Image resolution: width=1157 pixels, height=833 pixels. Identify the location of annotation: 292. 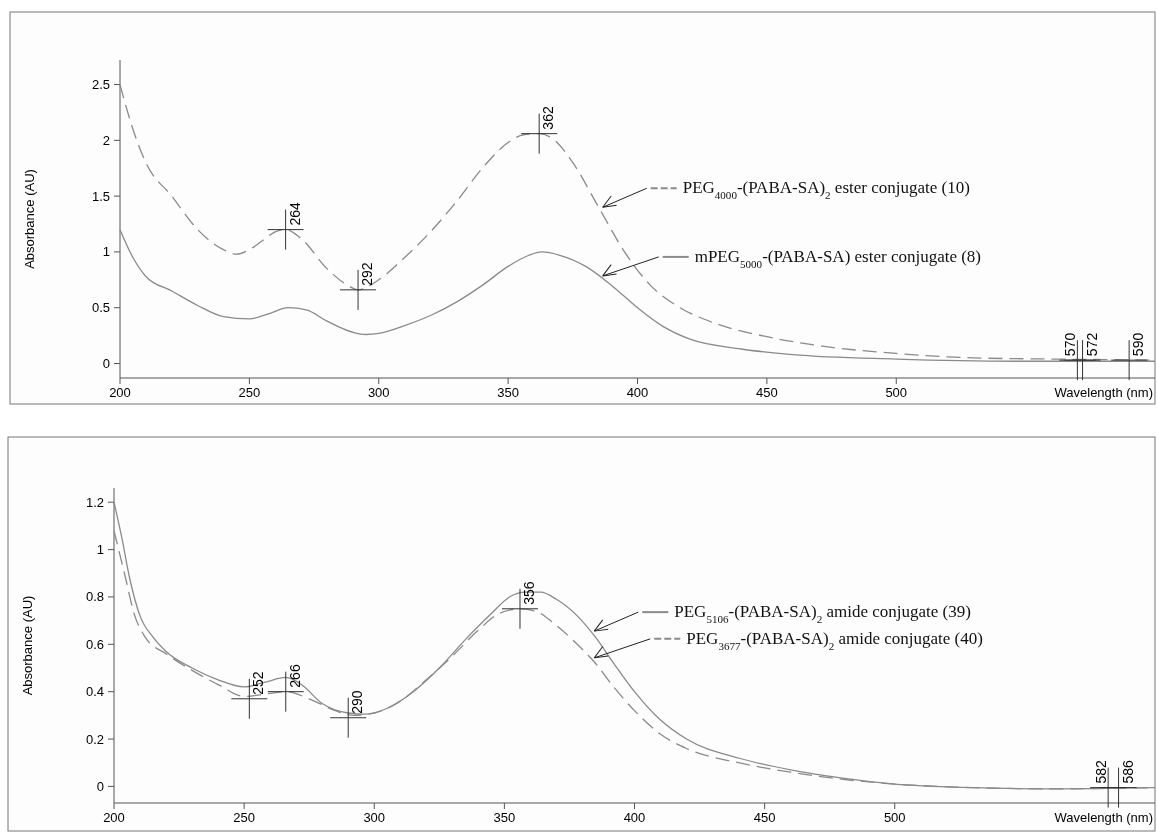
(367, 274).